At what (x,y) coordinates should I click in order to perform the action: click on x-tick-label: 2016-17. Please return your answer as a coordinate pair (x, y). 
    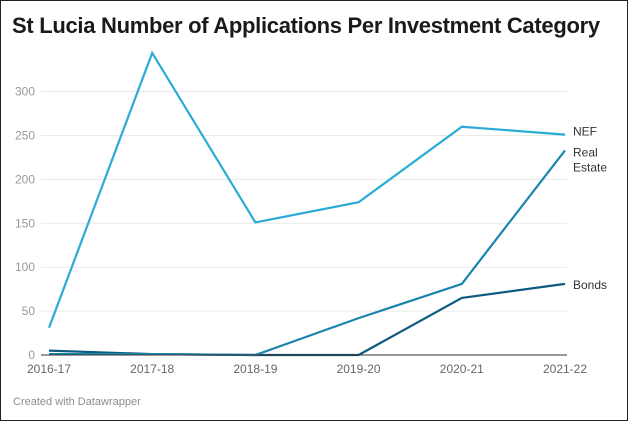
    Looking at the image, I should click on (49, 369).